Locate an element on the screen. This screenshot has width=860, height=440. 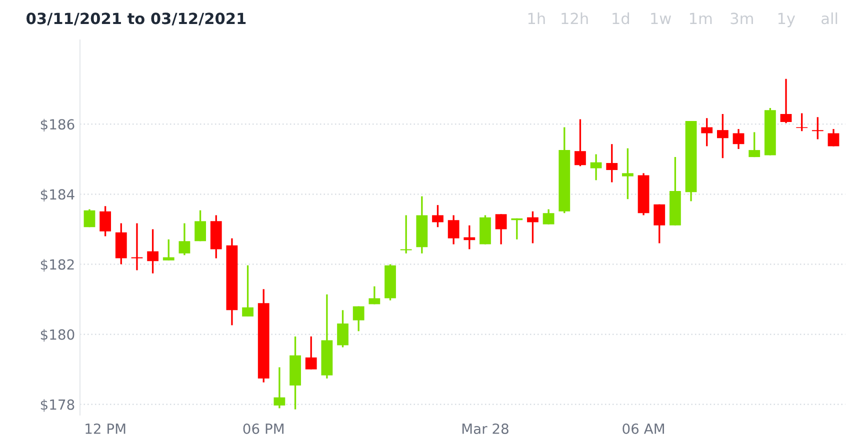
y-tick-label: $184 is located at coordinates (57, 195).